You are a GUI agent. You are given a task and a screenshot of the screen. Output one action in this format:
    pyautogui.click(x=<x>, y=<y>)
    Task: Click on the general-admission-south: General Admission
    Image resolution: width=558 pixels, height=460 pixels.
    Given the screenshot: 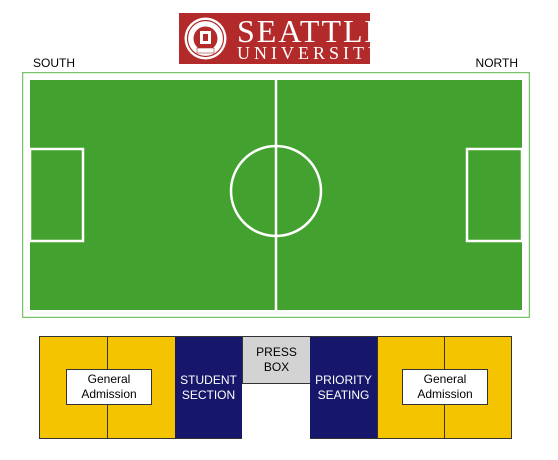 What is the action you would take?
    pyautogui.click(x=107, y=387)
    